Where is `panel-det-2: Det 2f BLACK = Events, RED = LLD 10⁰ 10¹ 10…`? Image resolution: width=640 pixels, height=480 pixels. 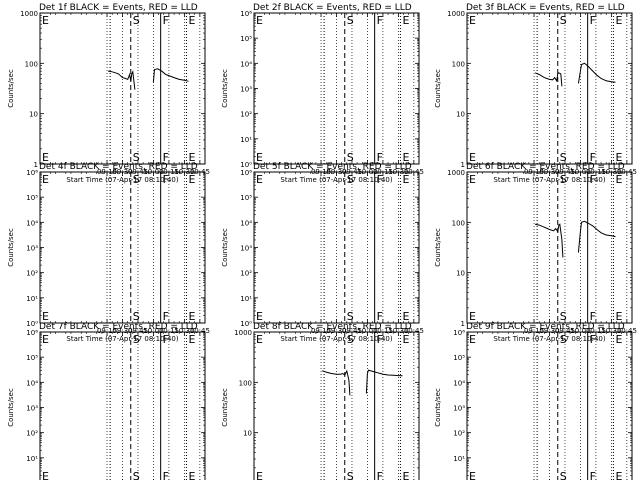
panel-det-2: Det 2f BLACK = Events, RED = LLD 10⁰ 10¹ 10… is located at coordinates (322, 93).